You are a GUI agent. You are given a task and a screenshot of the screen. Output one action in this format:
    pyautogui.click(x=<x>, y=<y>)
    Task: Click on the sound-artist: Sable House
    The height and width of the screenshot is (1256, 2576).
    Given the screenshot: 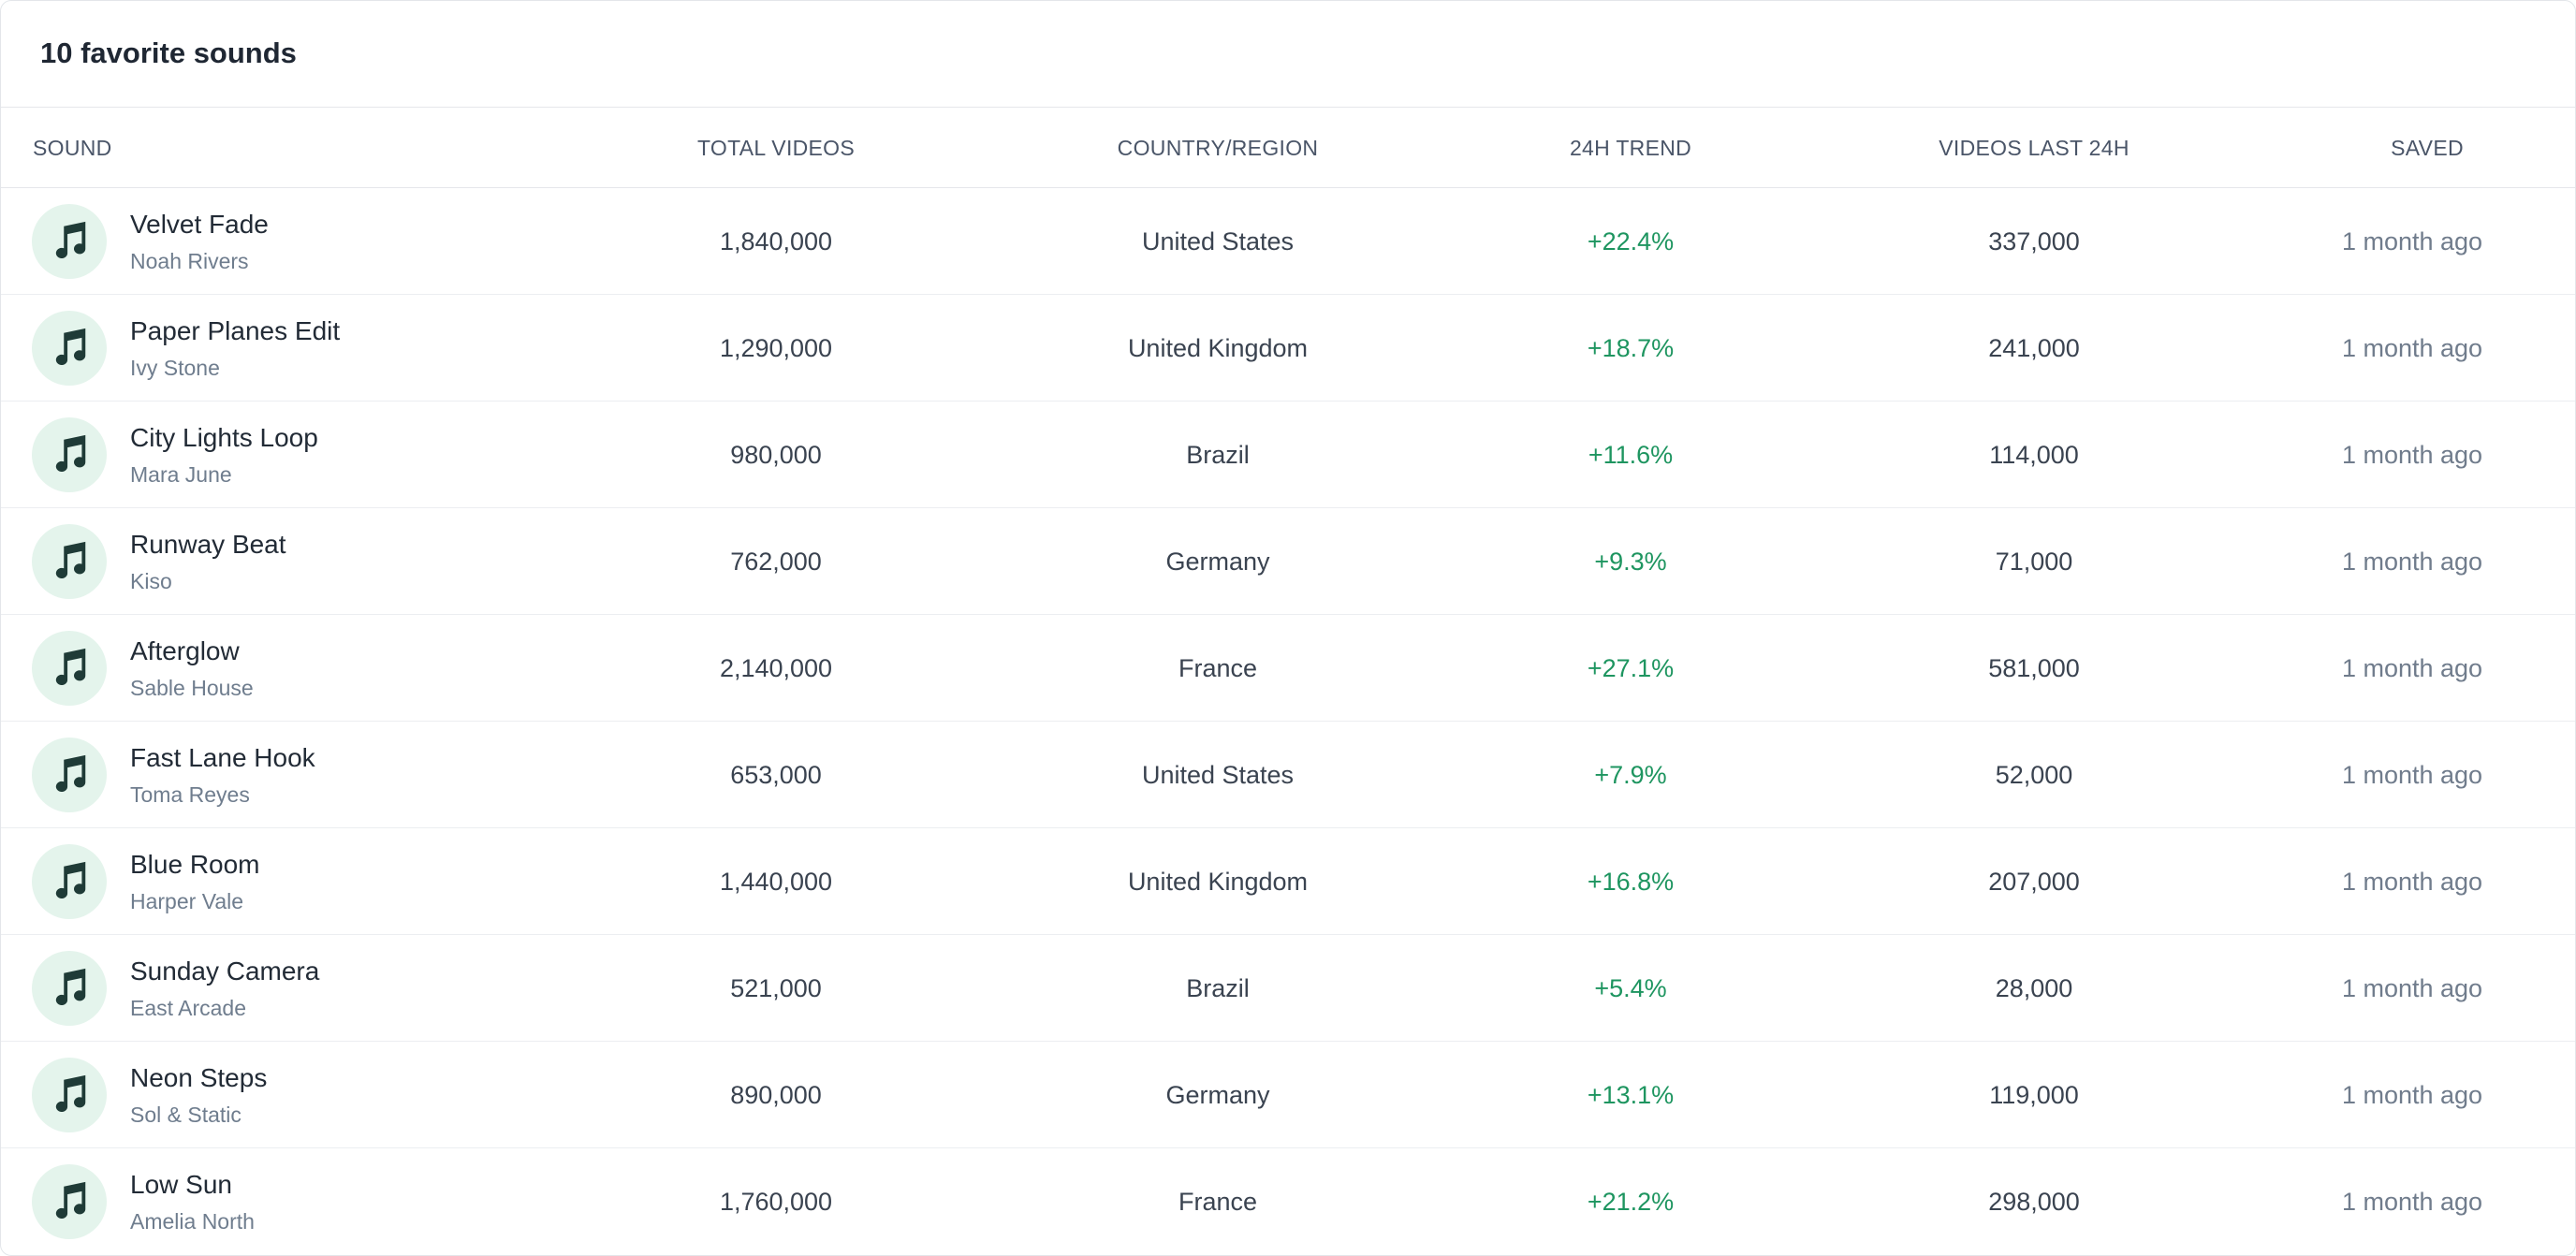 What is the action you would take?
    pyautogui.click(x=192, y=688)
    